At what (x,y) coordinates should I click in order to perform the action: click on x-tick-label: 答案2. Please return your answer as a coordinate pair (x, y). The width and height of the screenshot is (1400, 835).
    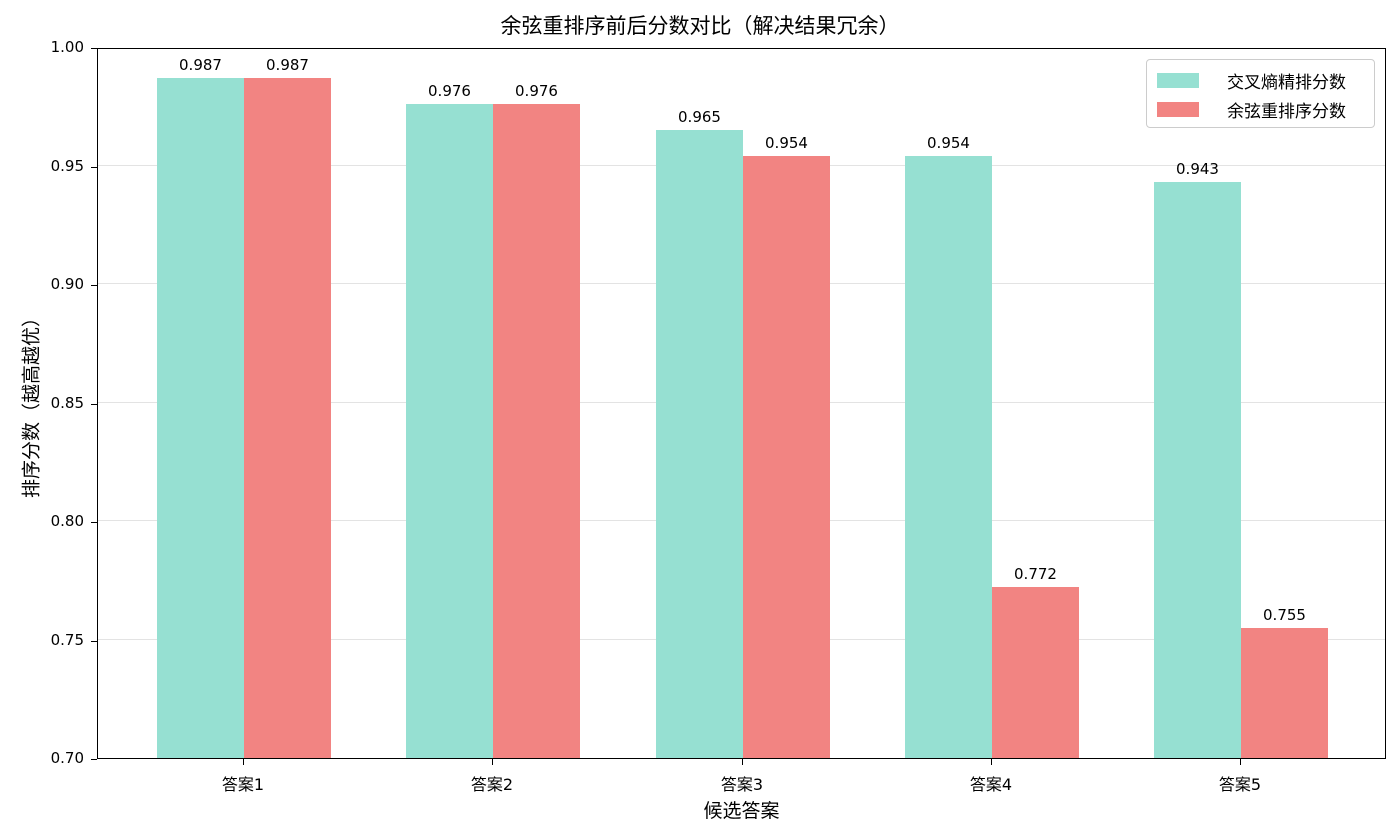
    Looking at the image, I should click on (492, 784).